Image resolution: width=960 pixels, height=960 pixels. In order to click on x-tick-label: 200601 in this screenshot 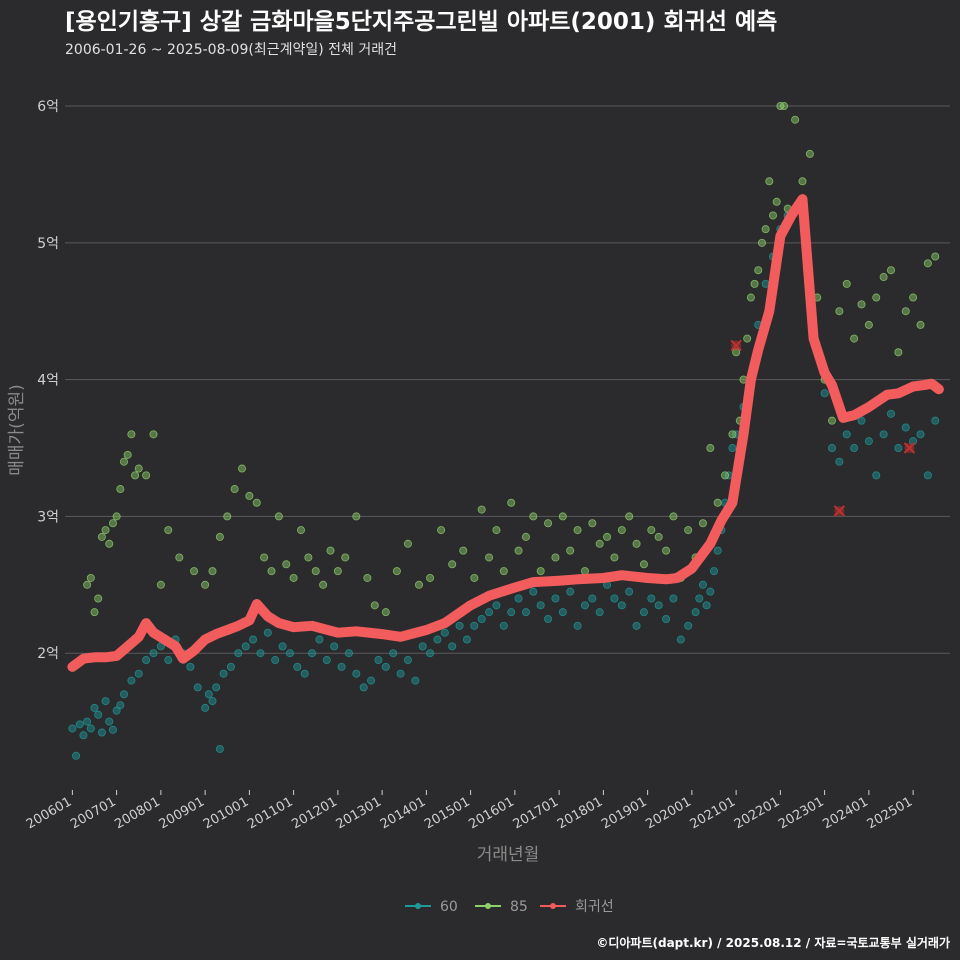, I will do `click(49, 813)`.